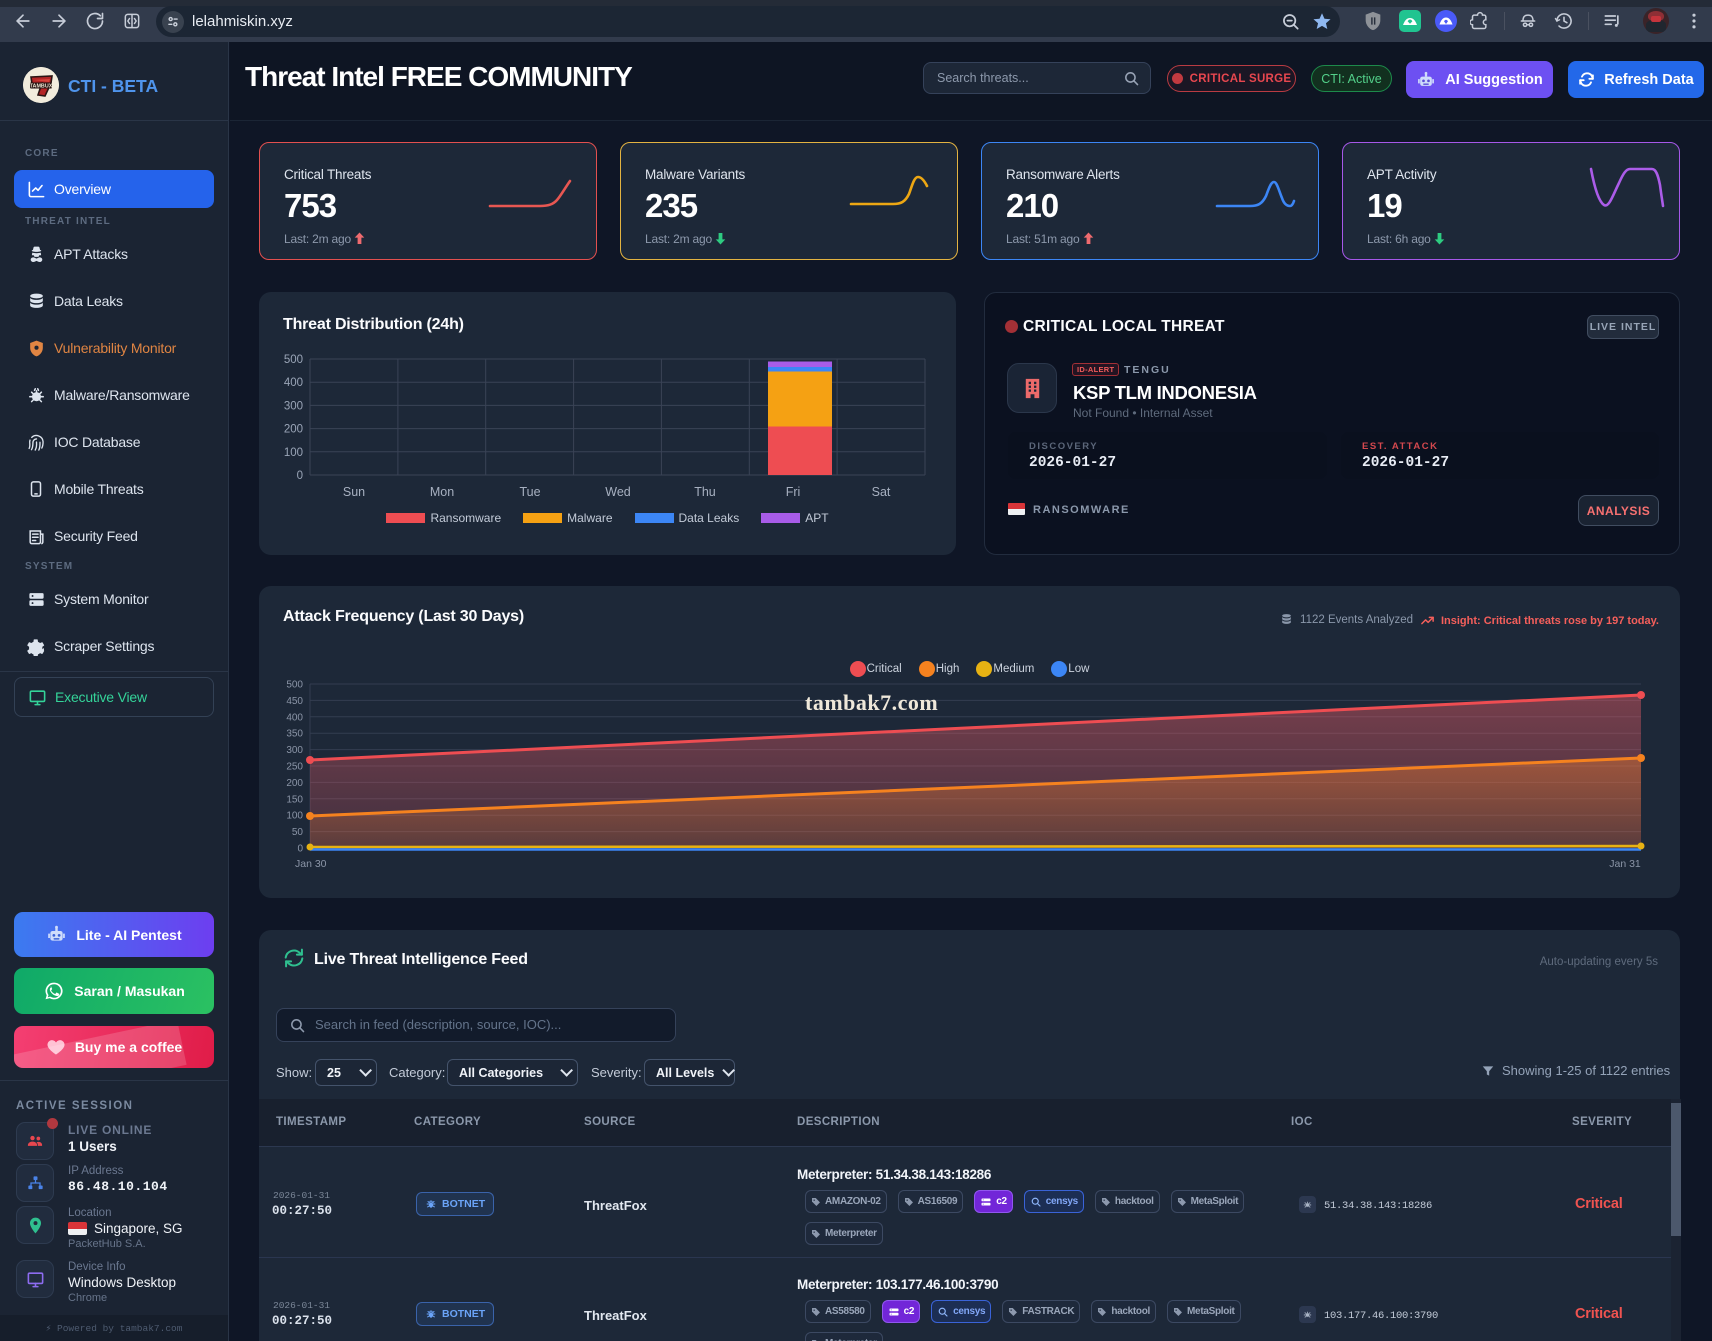  Describe the element at coordinates (1625, 864) in the screenshot. I see `svg-text: Jan 31` at that location.